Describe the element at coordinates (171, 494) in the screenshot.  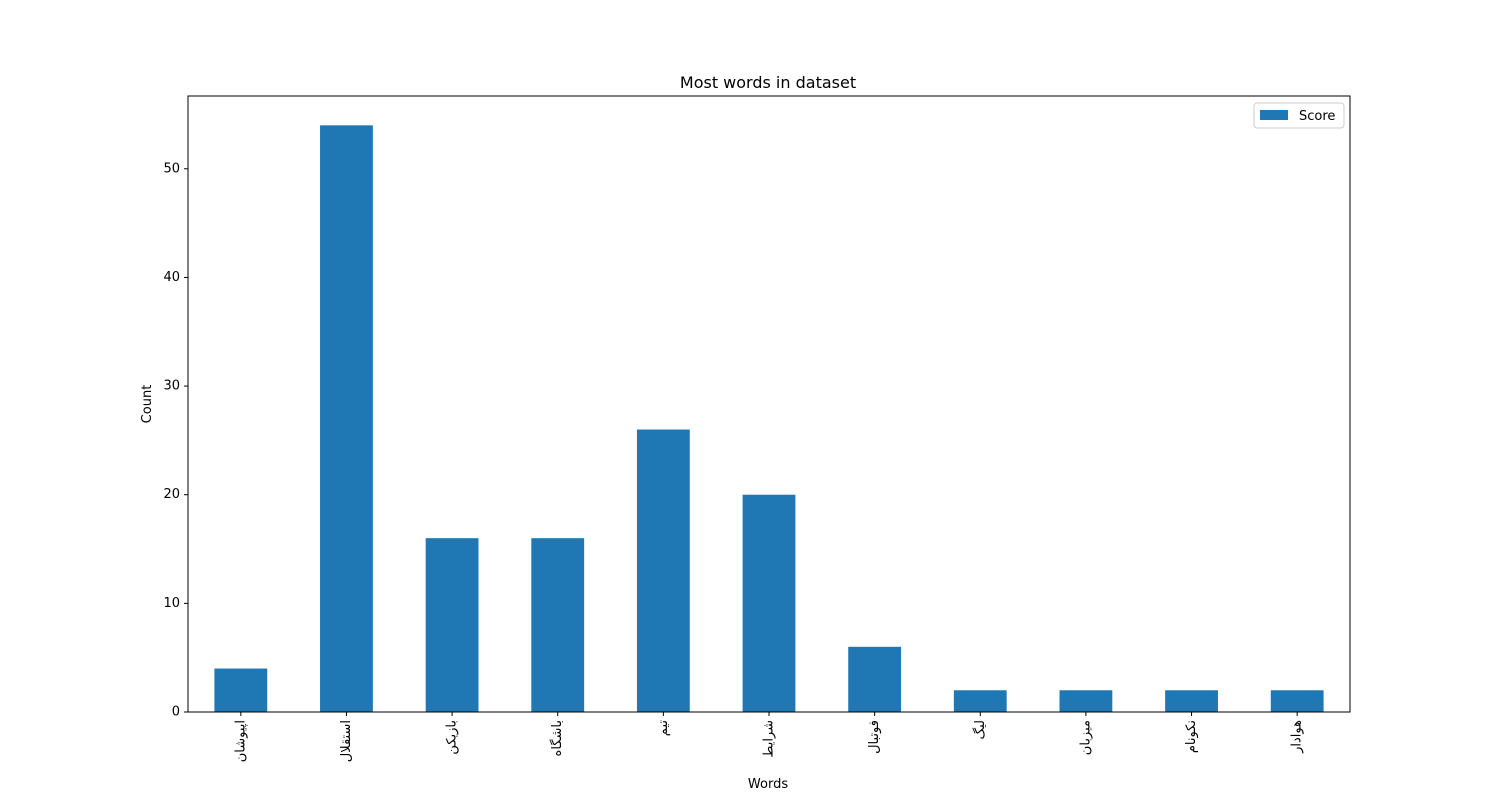
I see `y-tick-label-2: 20` at that location.